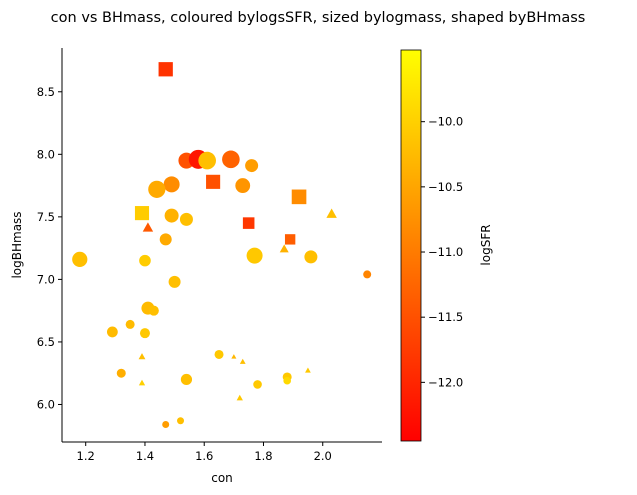 The height and width of the screenshot is (495, 637). I want to click on colorbar-ticks: −10.0 −10.5 −11.0 −11.5 −12.0, so click(442, 252).